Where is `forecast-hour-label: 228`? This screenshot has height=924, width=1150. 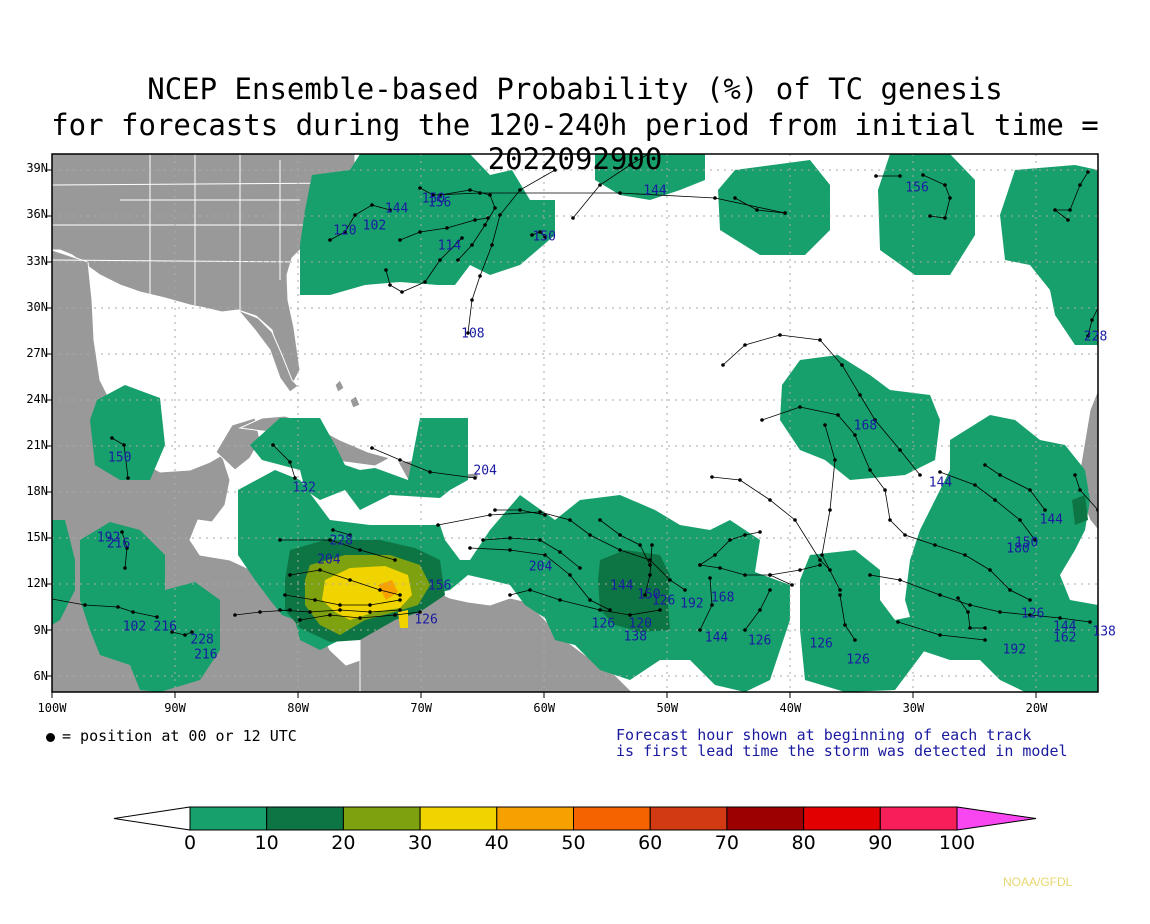 forecast-hour-label: 228 is located at coordinates (202, 640).